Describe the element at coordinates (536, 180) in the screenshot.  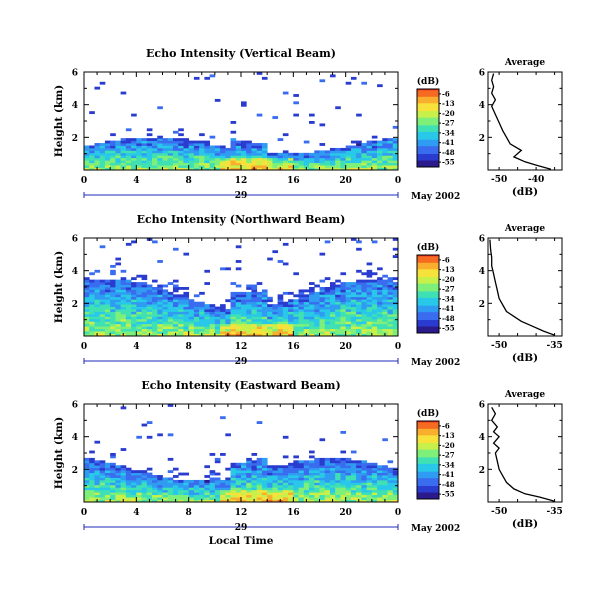
I see `profile-x-tick-label: -40` at that location.